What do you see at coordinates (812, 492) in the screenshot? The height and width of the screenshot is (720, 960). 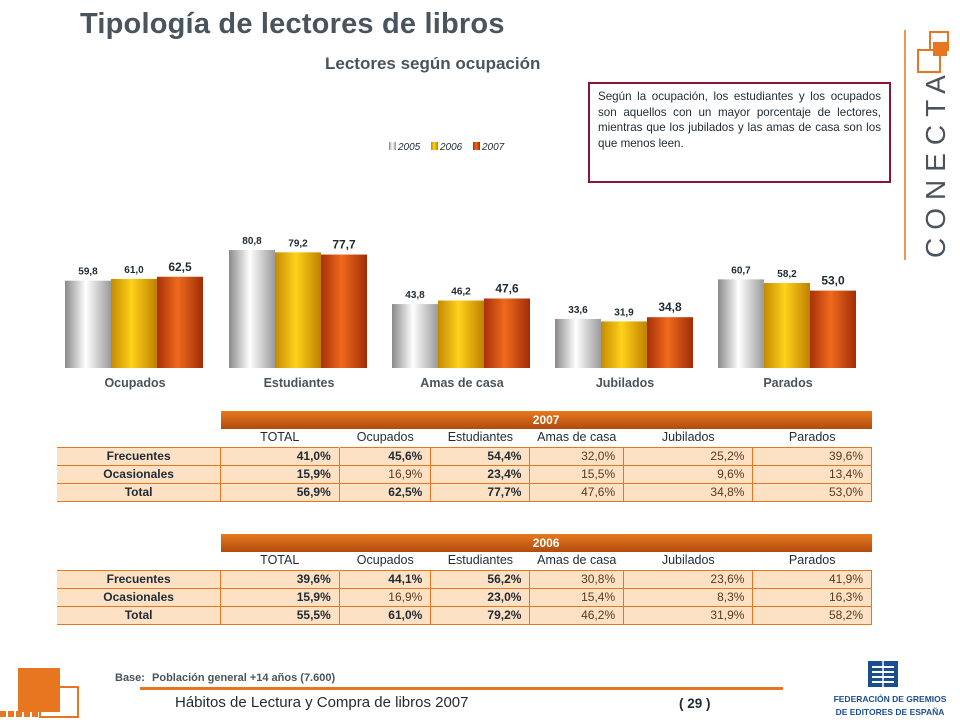 I see `table-cell: 53,0%` at bounding box center [812, 492].